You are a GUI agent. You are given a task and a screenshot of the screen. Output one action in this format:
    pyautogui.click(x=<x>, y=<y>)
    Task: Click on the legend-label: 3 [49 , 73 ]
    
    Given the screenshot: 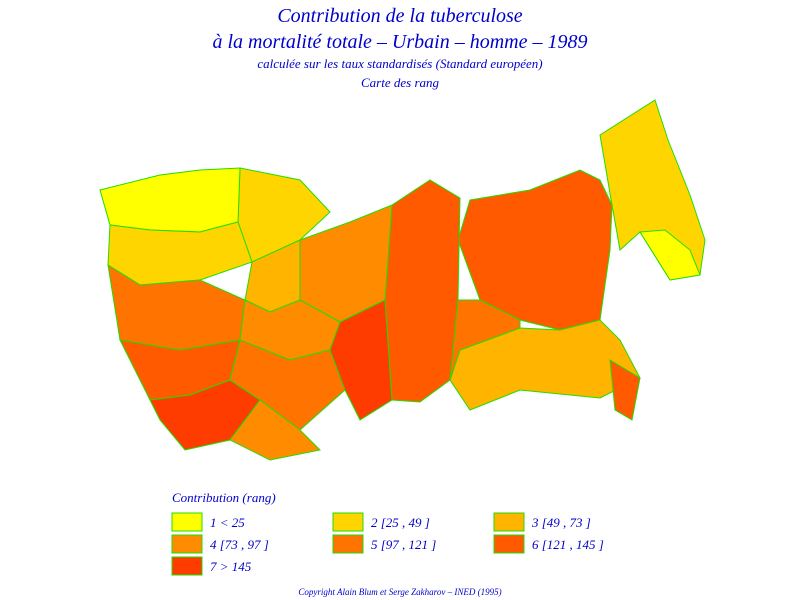 What is the action you would take?
    pyautogui.click(x=561, y=522)
    